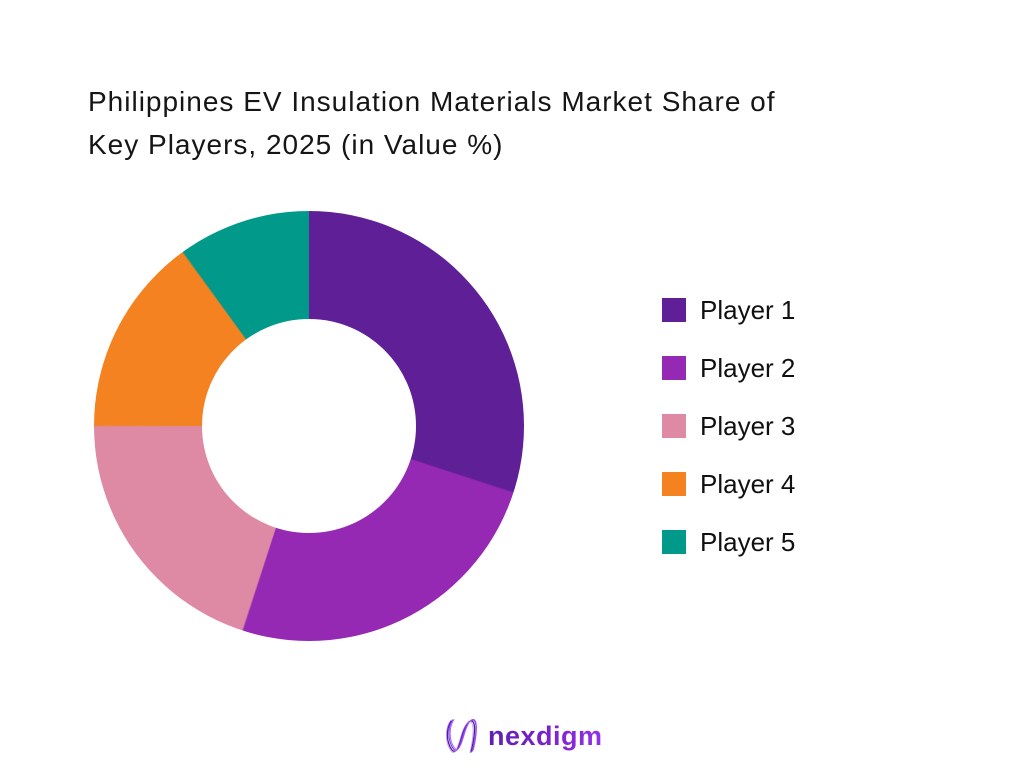  What do you see at coordinates (545, 735) in the screenshot?
I see `nexdigm-logo-text: nexdigm` at bounding box center [545, 735].